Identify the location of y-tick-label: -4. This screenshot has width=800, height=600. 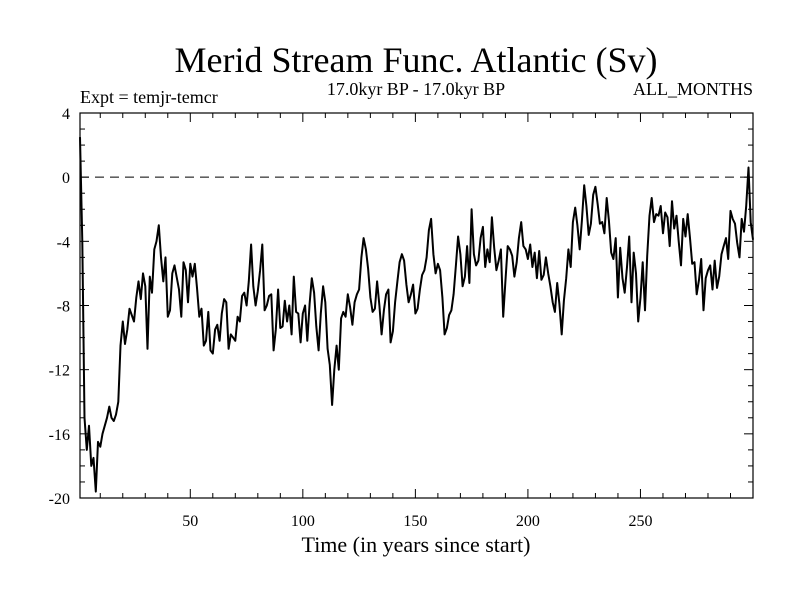
(63, 242).